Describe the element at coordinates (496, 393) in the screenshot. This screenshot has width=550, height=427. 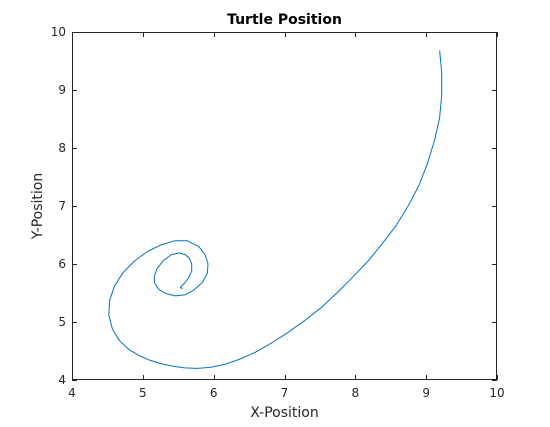
I see `x-tick-label: 10` at that location.